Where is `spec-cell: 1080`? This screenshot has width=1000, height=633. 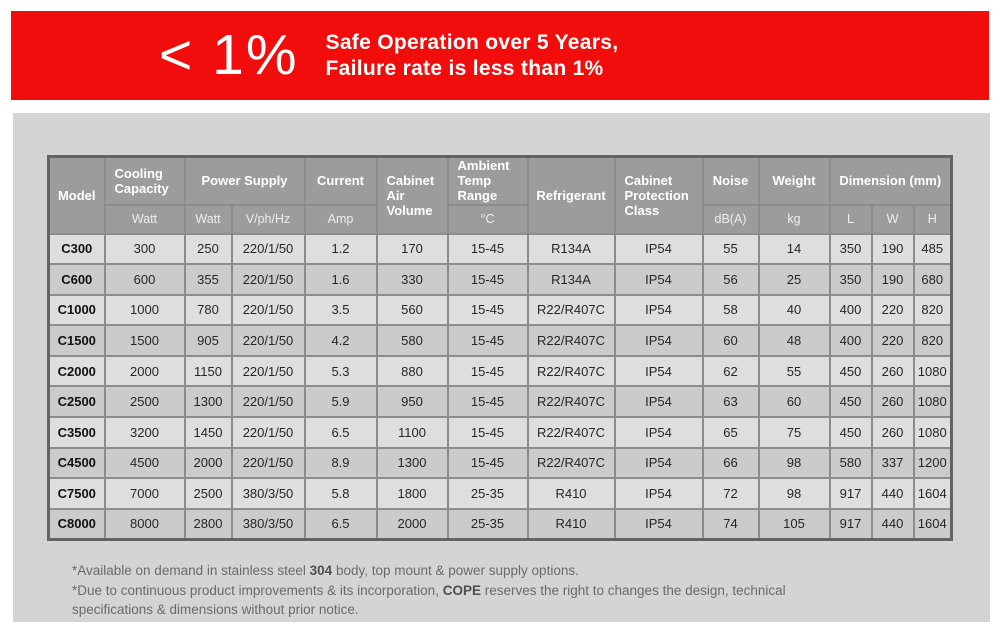
spec-cell: 1080 is located at coordinates (932, 371).